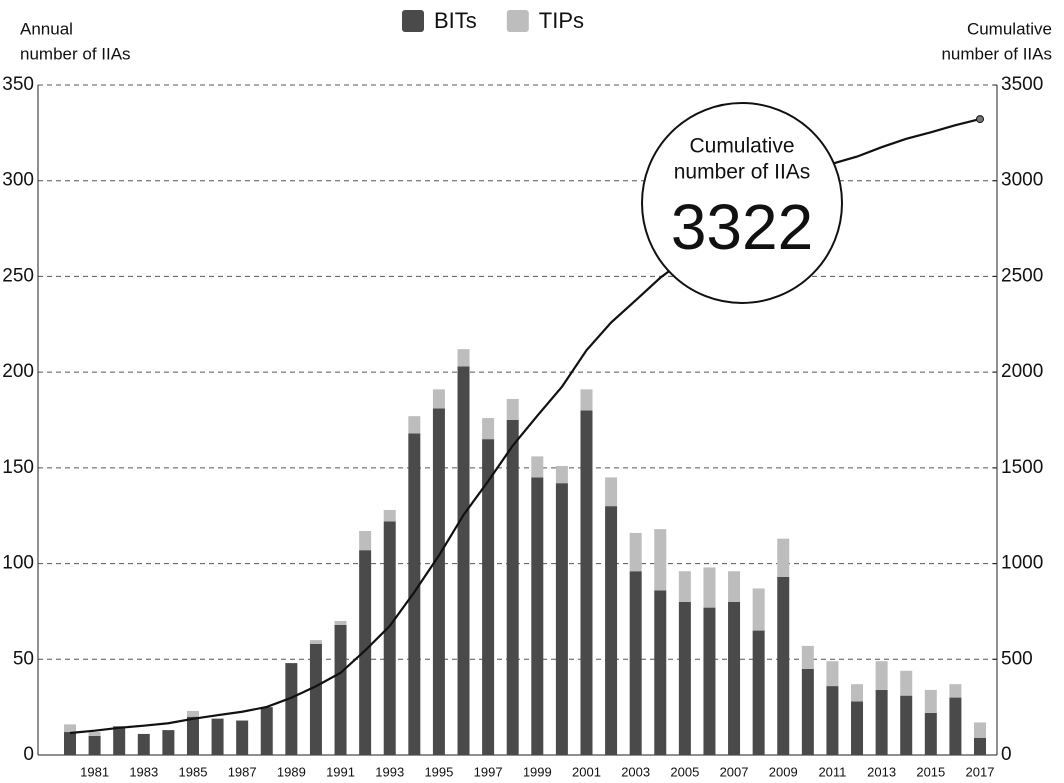 Image resolution: width=1064 pixels, height=783 pixels. What do you see at coordinates (1022, 563) in the screenshot?
I see `y2-tick-label: 1000` at bounding box center [1022, 563].